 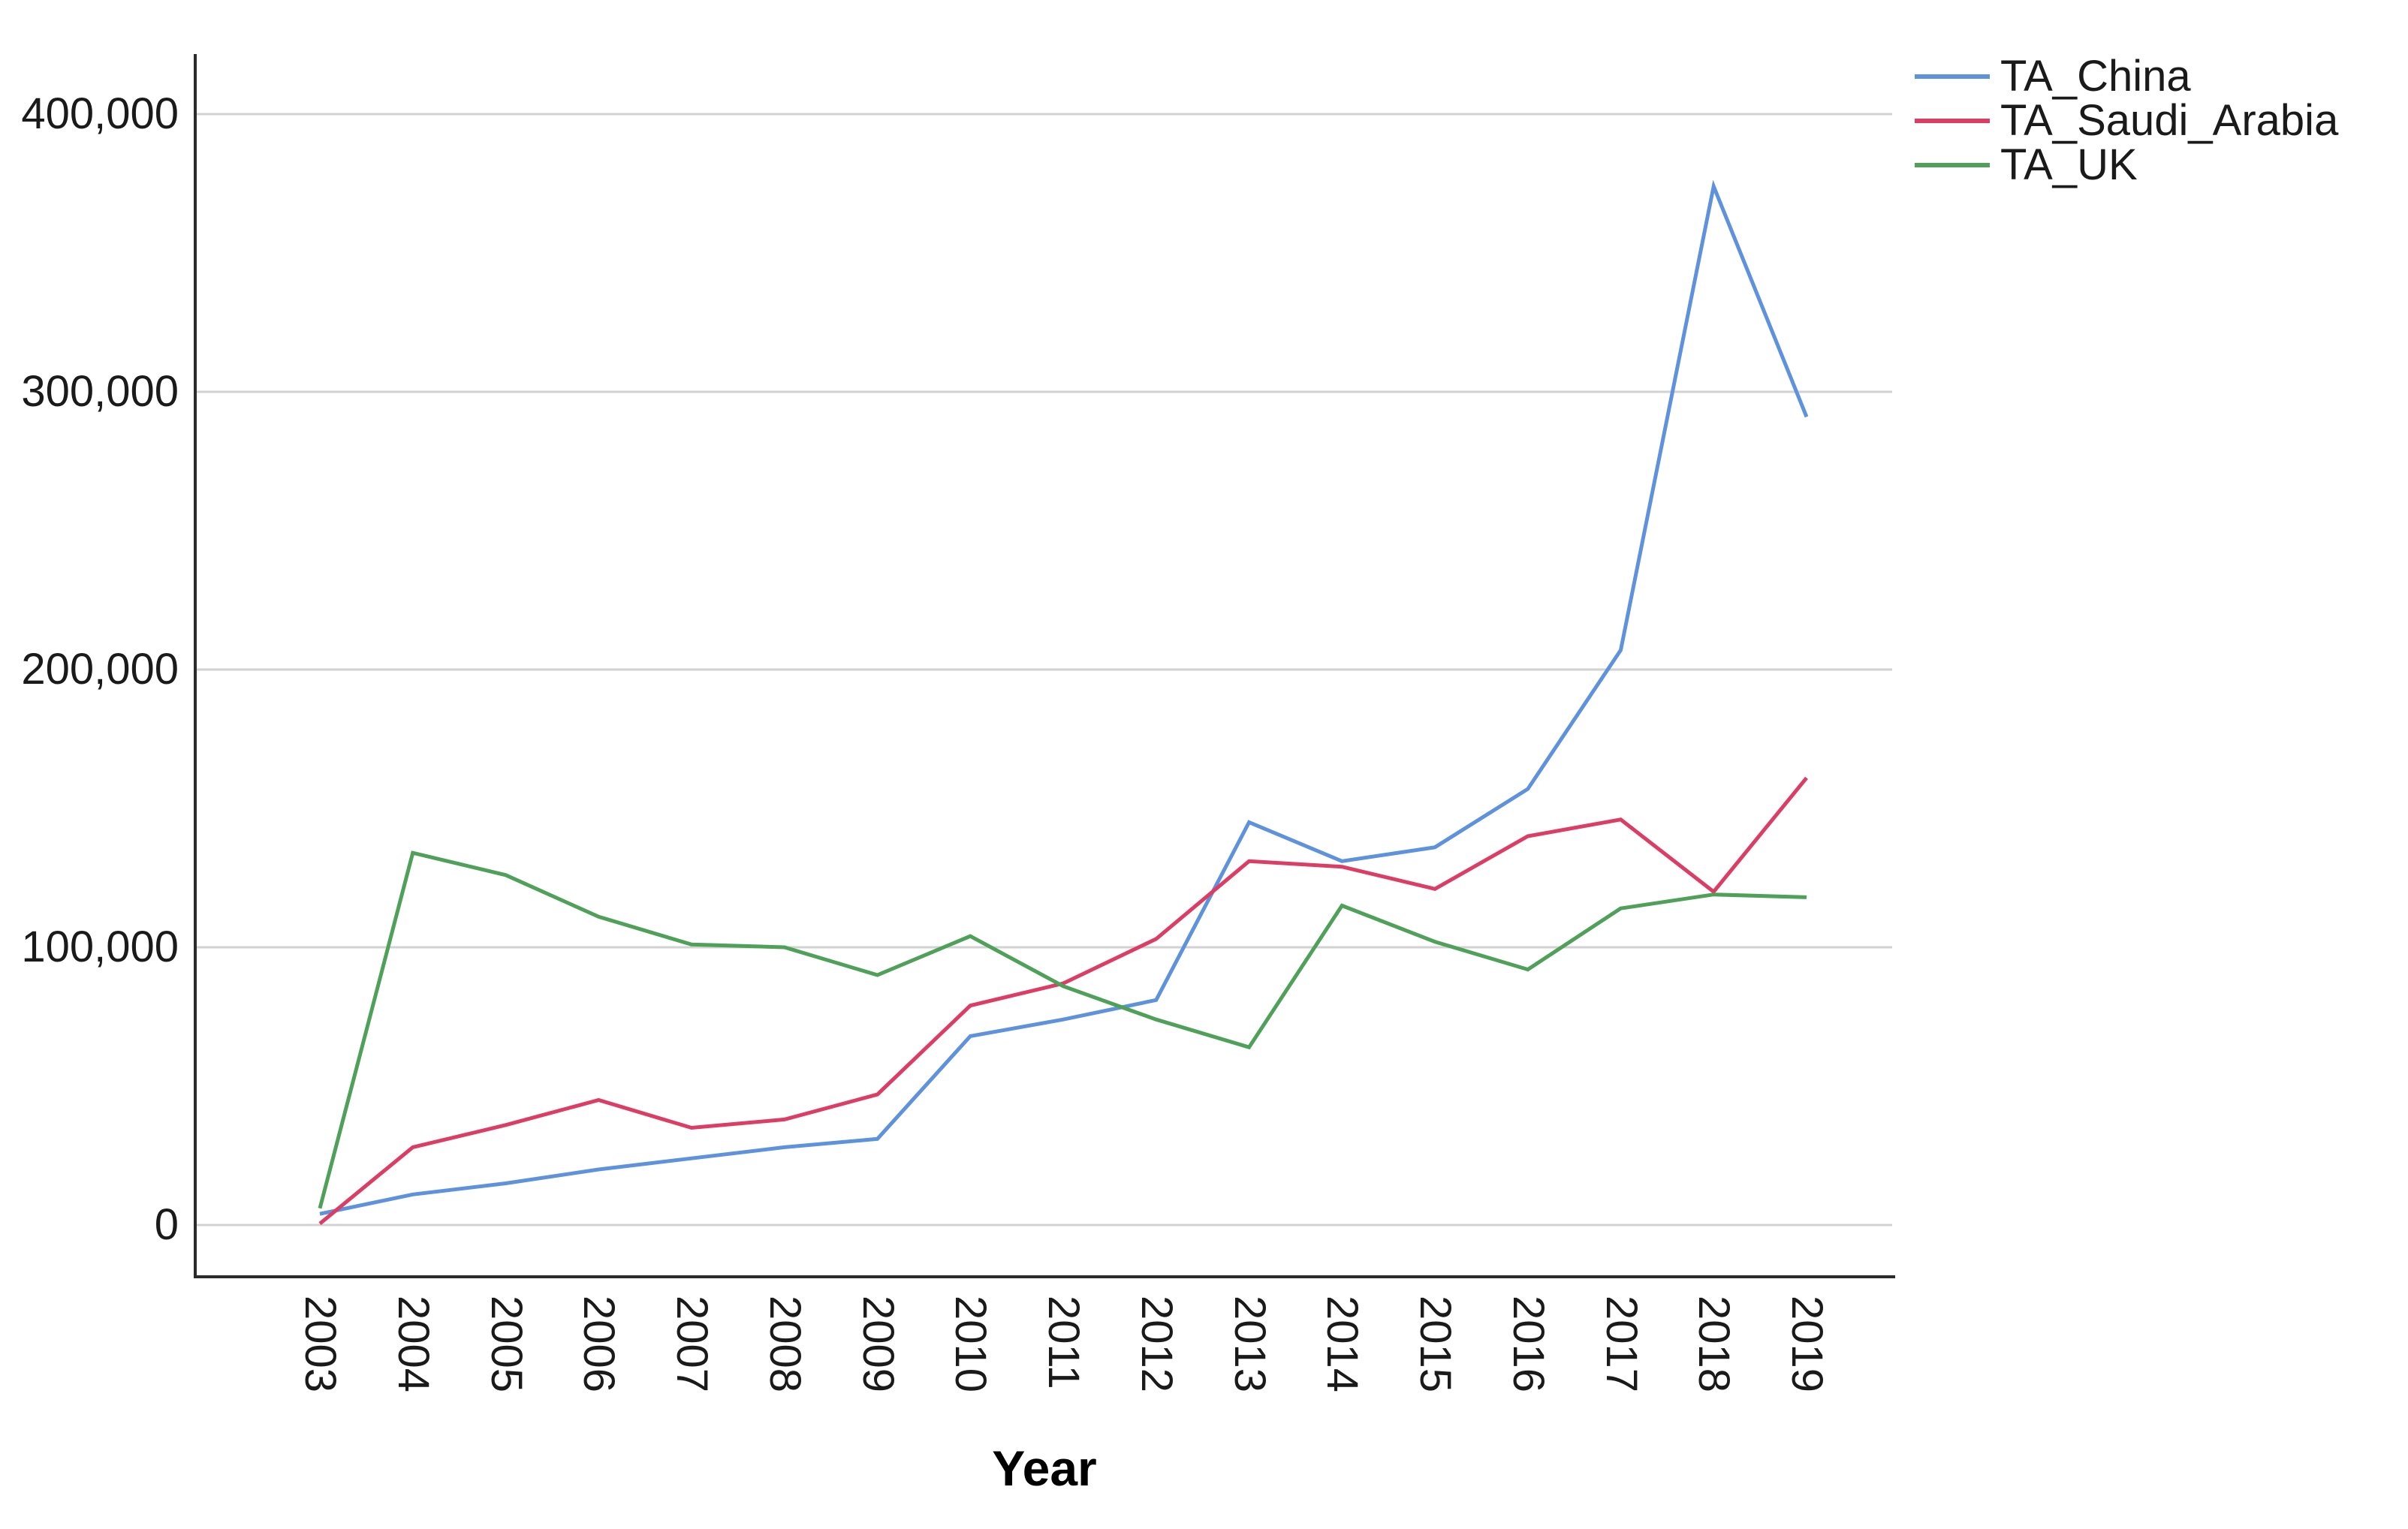 I want to click on series-line-ta_uk, so click(x=1063, y=1029).